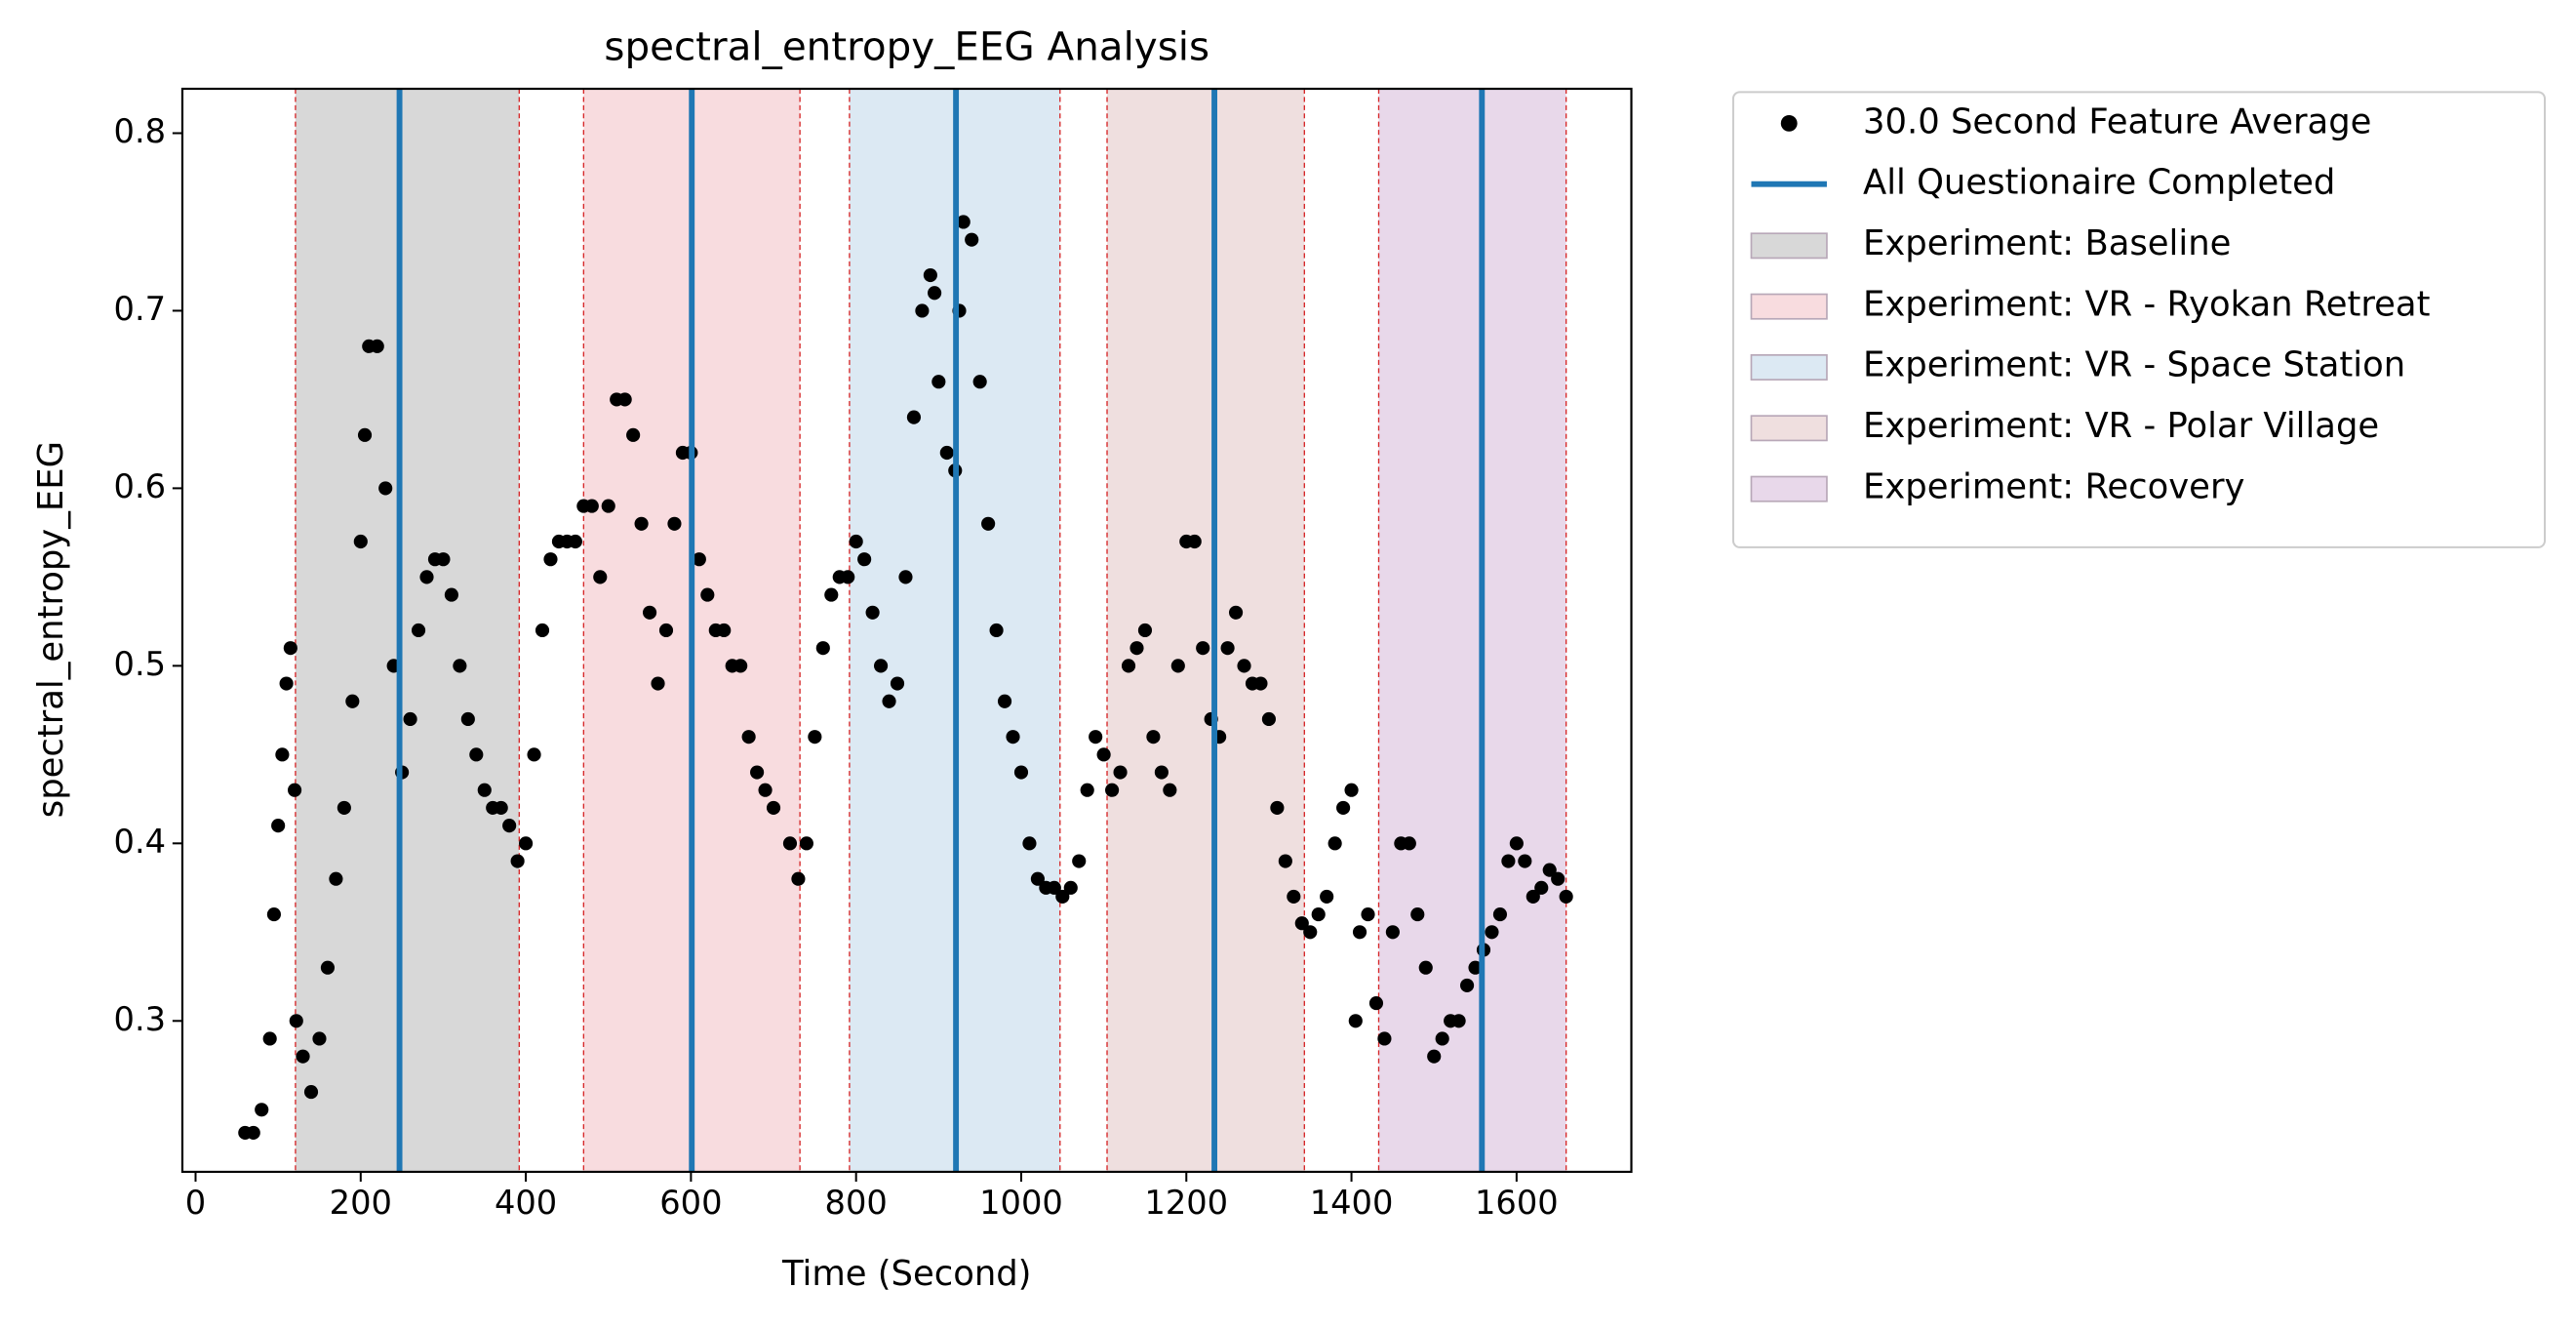  Describe the element at coordinates (2134, 365) in the screenshot. I see `legend-label: Experiment: VR - Space Station` at that location.